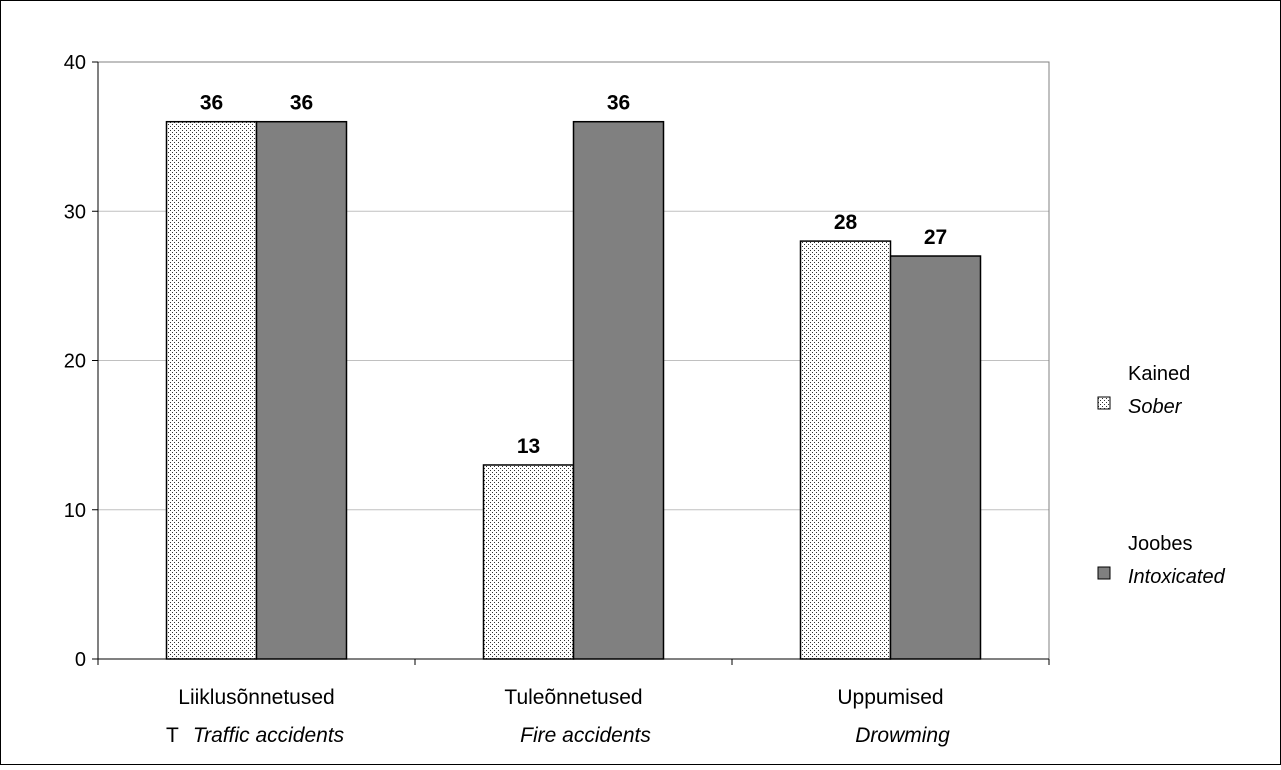 Image resolution: width=1281 pixels, height=770 pixels. What do you see at coordinates (1155, 407) in the screenshot?
I see `legend-sublabel: Sober` at bounding box center [1155, 407].